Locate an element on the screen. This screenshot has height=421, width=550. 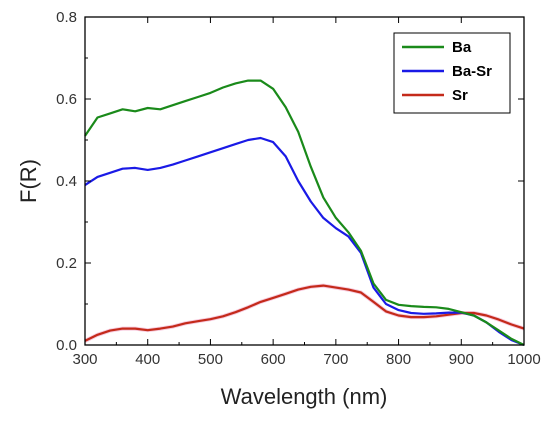
series-line-sr is located at coordinates (304, 313).